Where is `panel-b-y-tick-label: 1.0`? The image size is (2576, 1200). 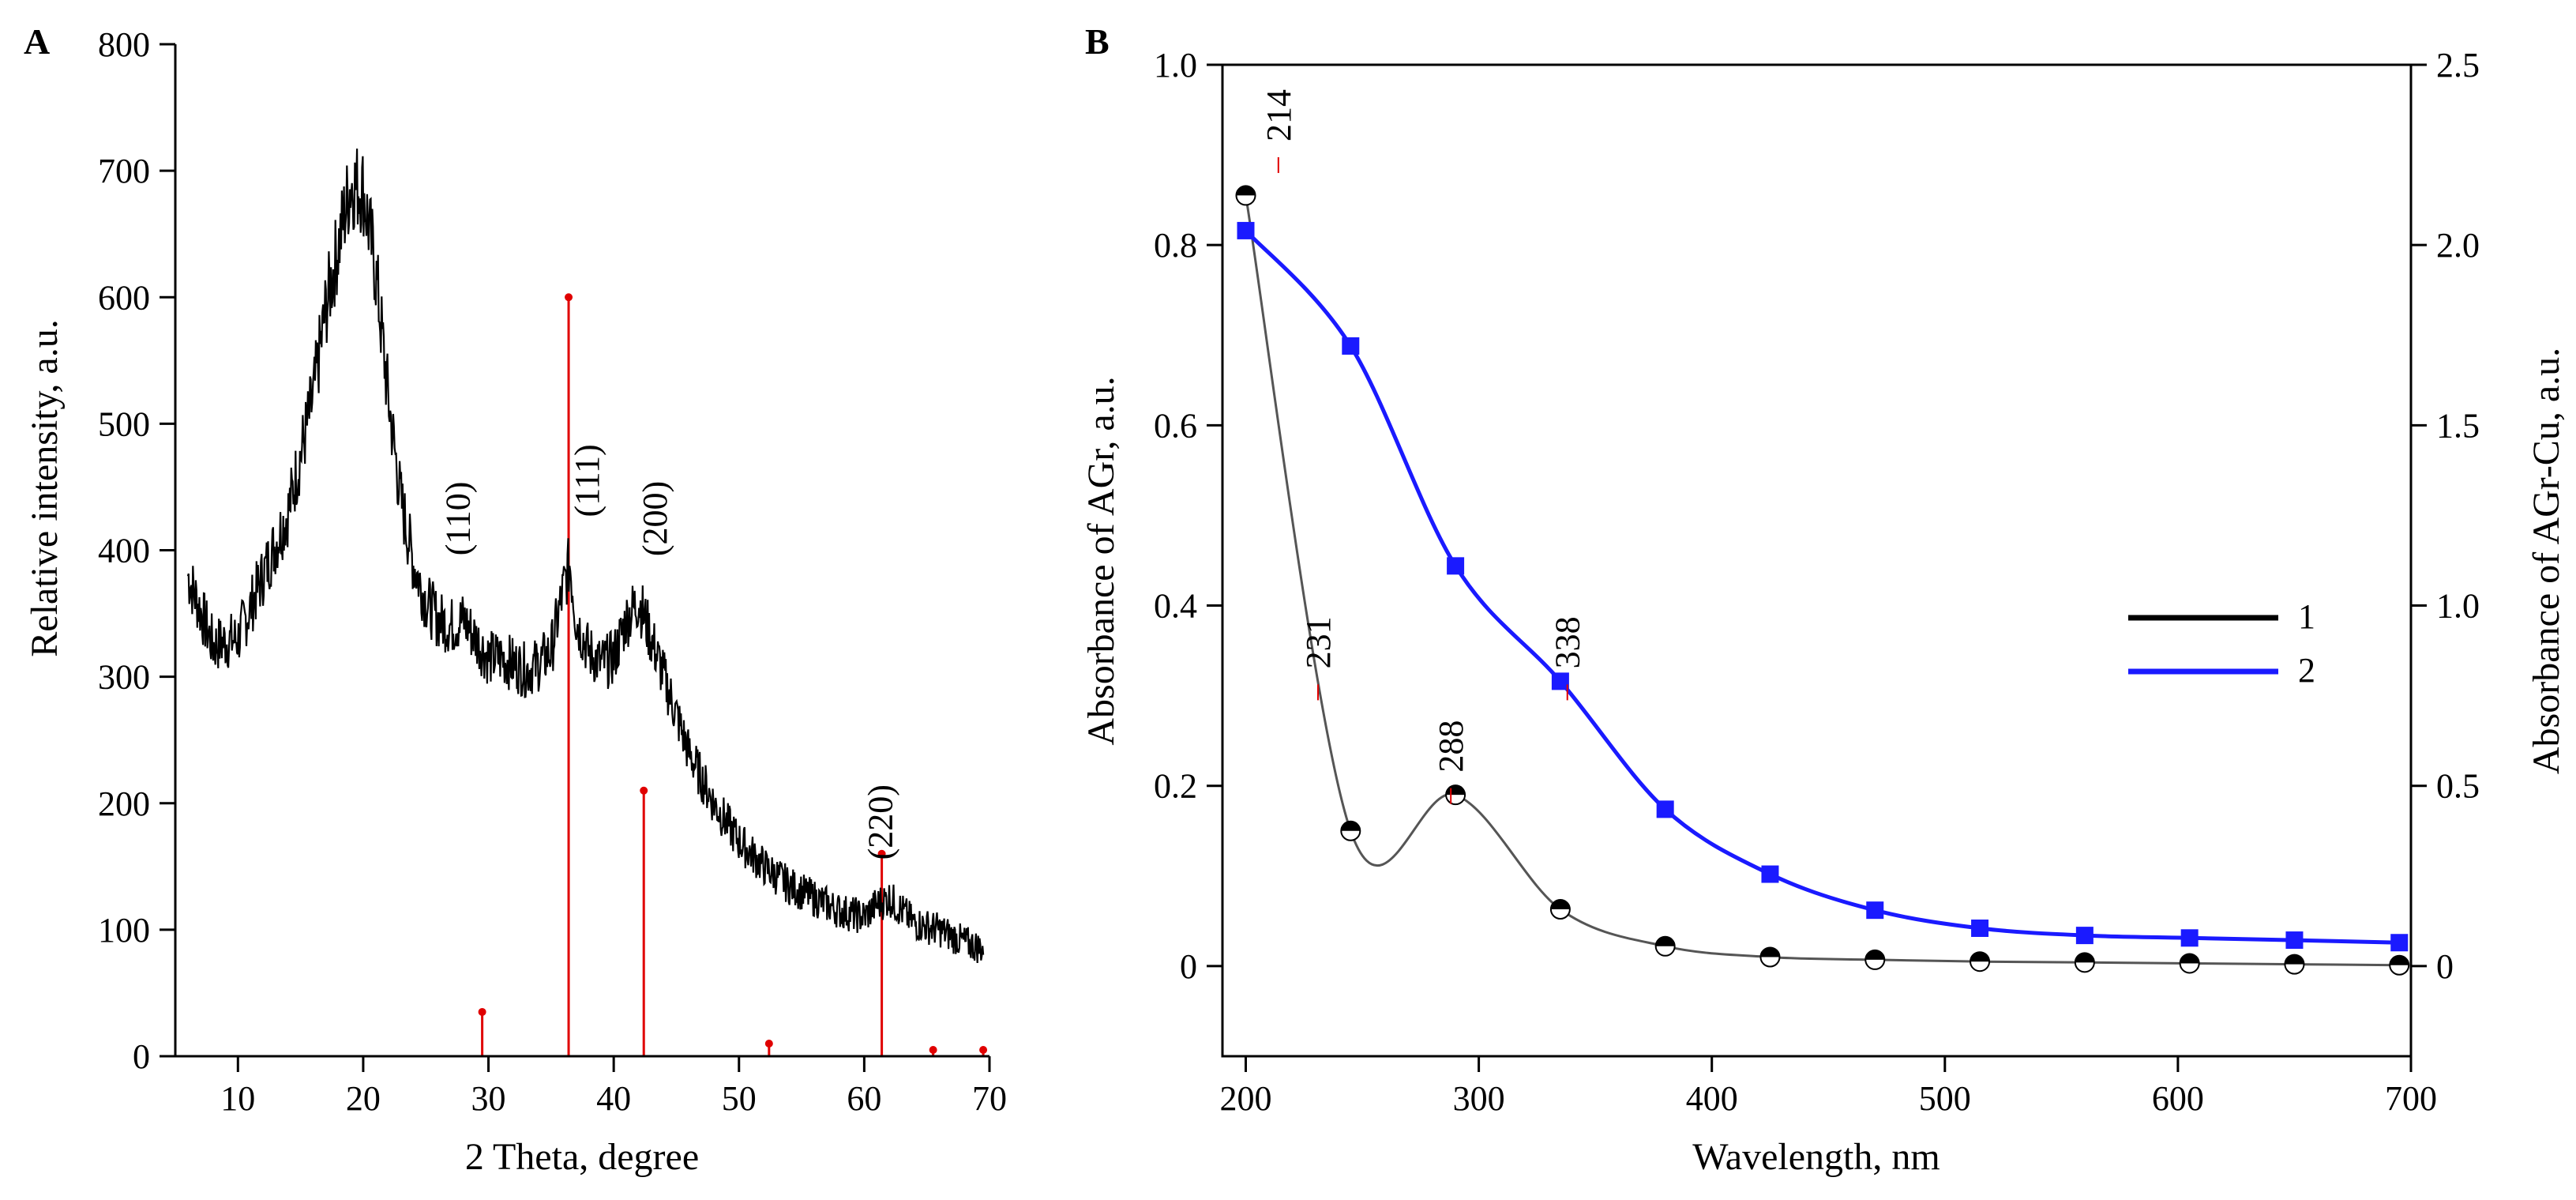 panel-b-y-tick-label: 1.0 is located at coordinates (1175, 66).